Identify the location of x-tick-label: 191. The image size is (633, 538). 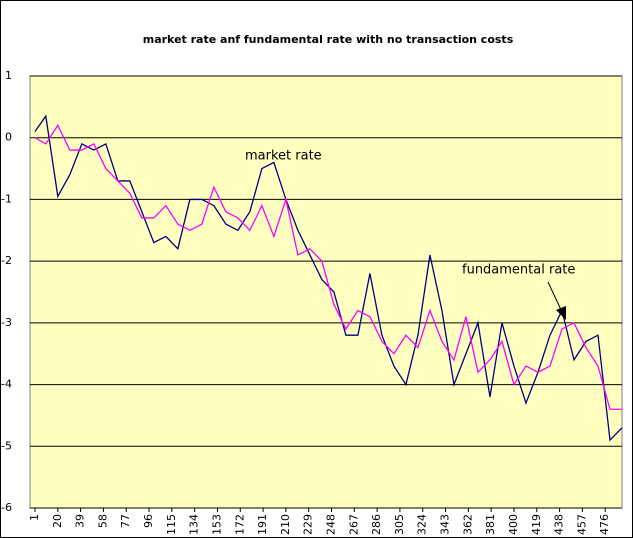
(262, 524).